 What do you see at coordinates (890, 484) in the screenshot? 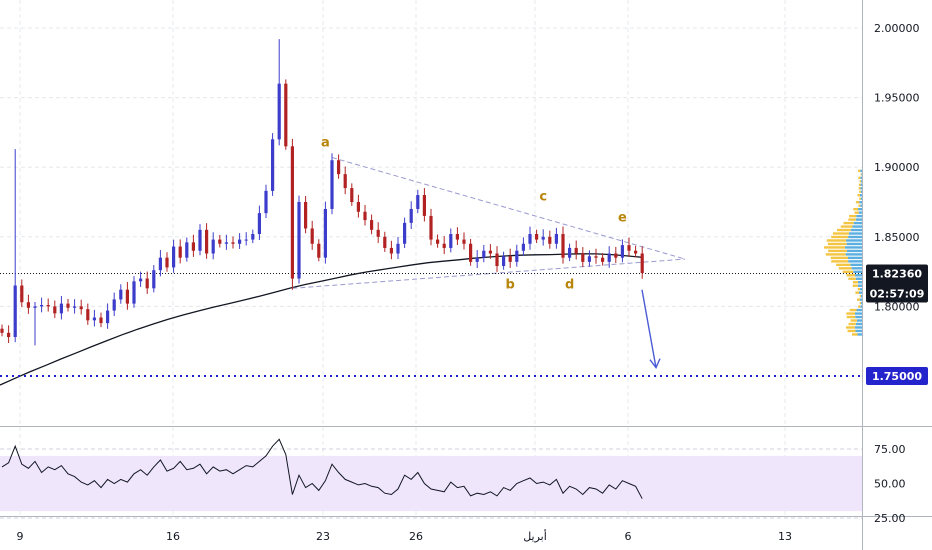
I see `rsi-axis: 75.00 50.00 25.00` at bounding box center [890, 484].